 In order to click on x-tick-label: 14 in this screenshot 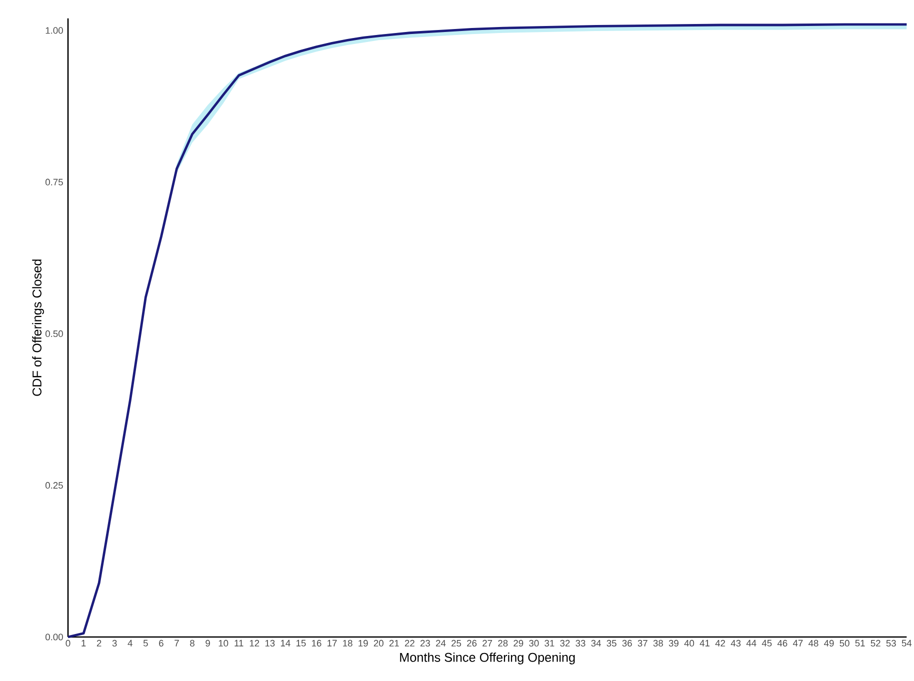, I will do `click(285, 643)`.